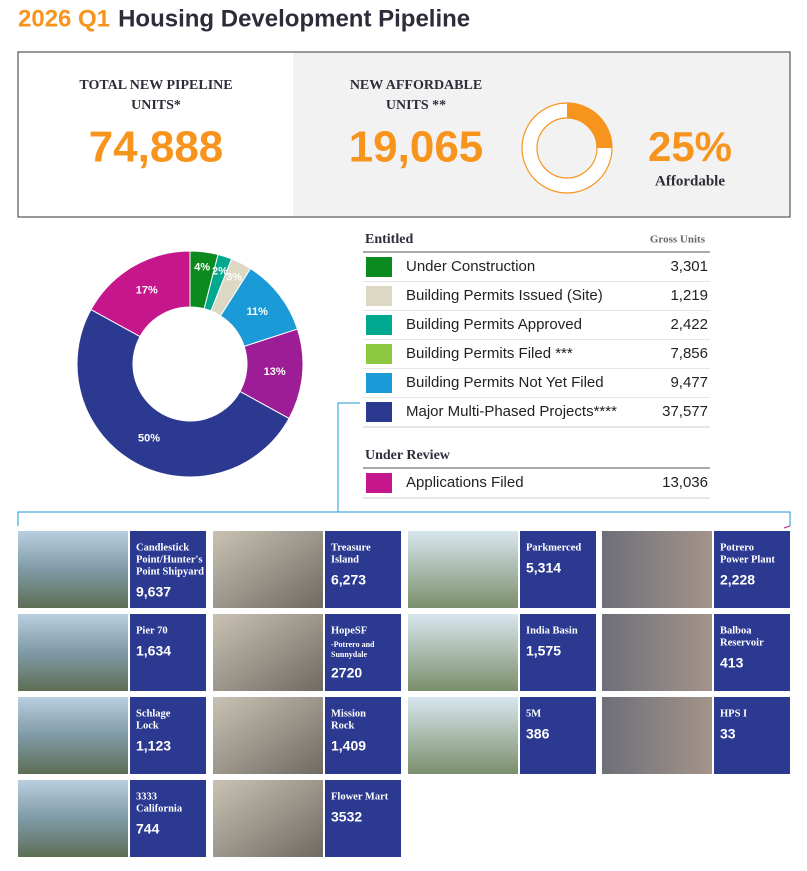 This screenshot has width=807, height=871. What do you see at coordinates (416, 105) in the screenshot?
I see `stat-label: UNITS **` at bounding box center [416, 105].